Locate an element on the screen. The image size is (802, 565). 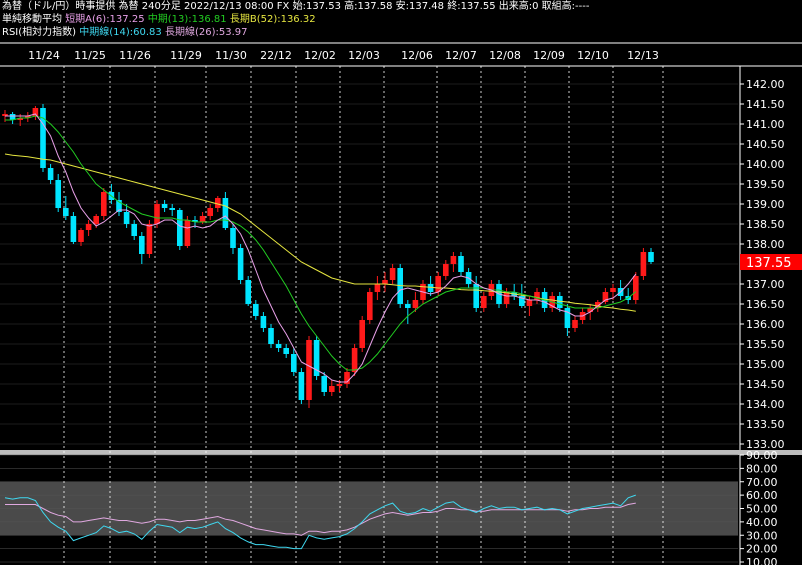
x-tick-label: 12/02 is located at coordinates (320, 55).